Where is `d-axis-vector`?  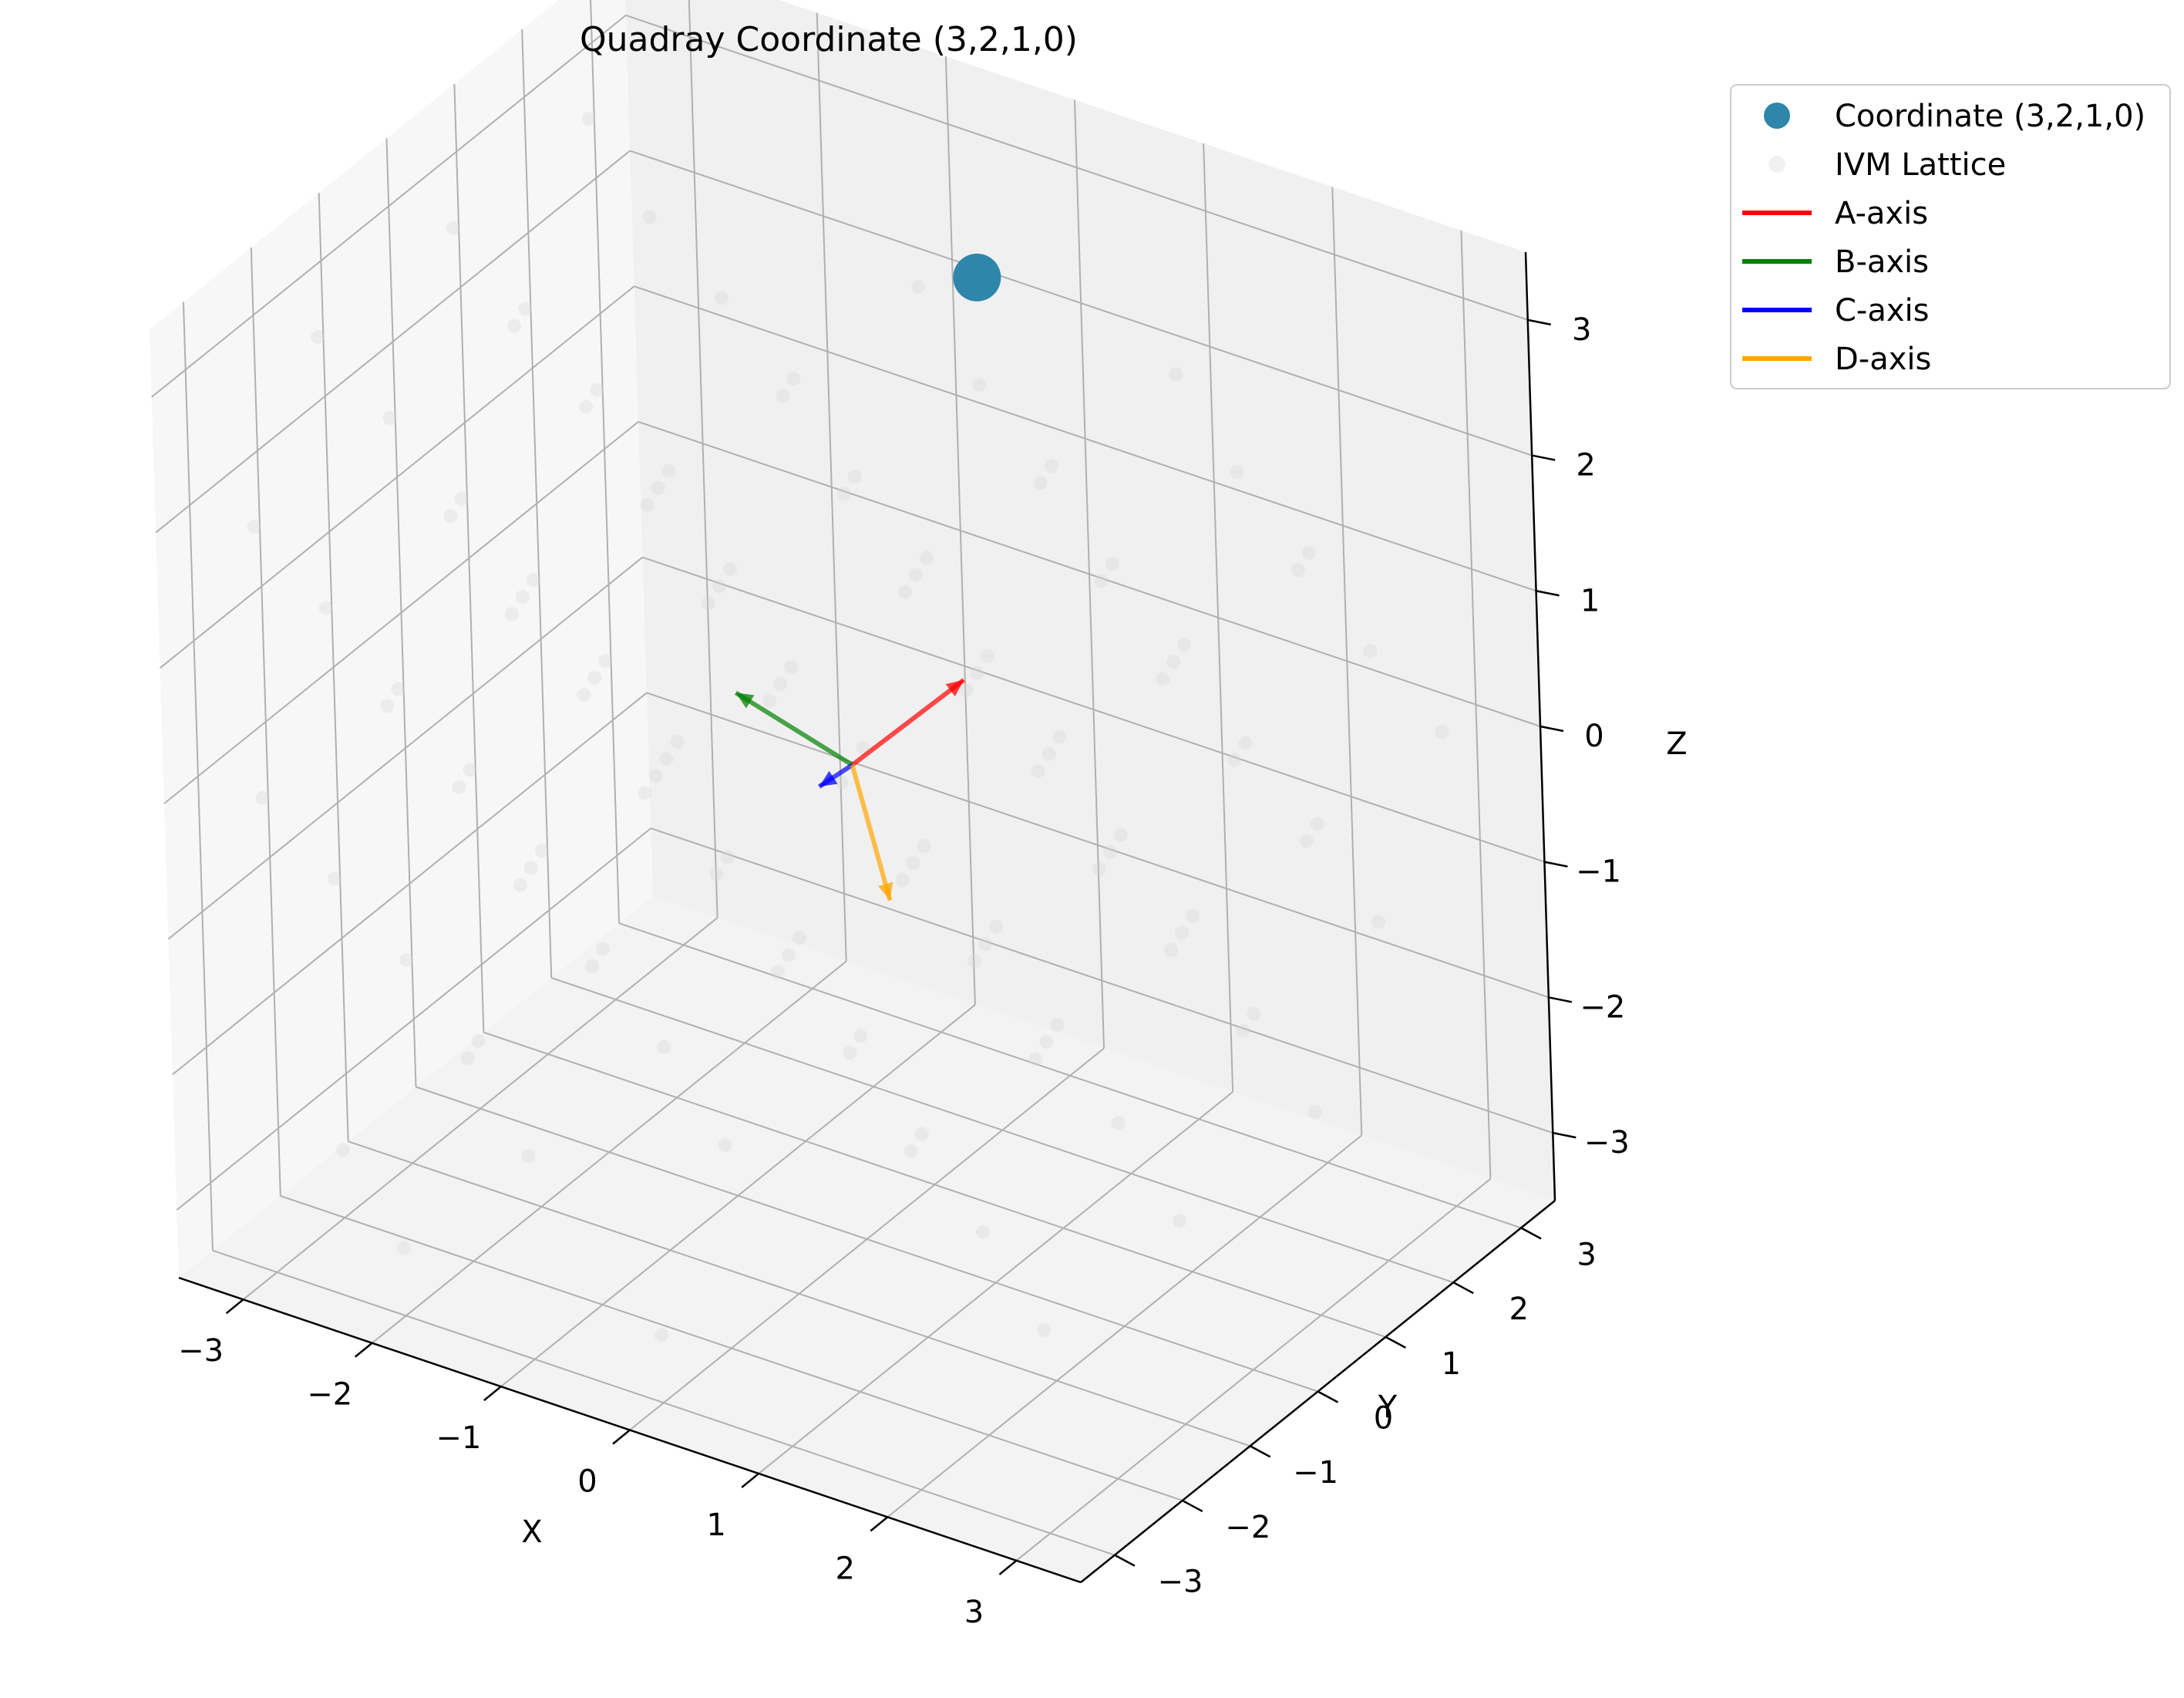
d-axis-vector is located at coordinates (872, 833).